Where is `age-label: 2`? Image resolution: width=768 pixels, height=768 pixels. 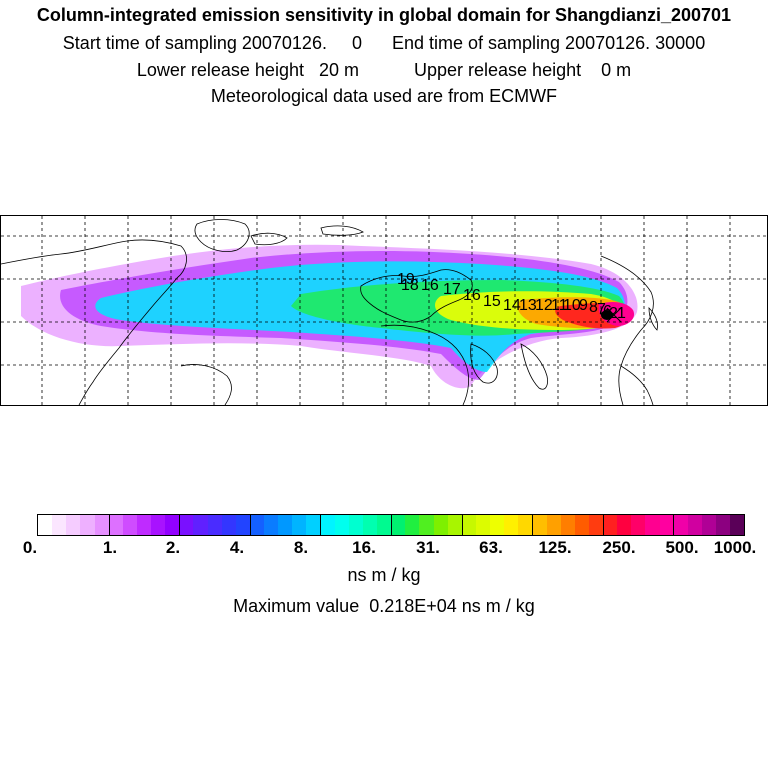 age-label: 2 is located at coordinates (613, 313).